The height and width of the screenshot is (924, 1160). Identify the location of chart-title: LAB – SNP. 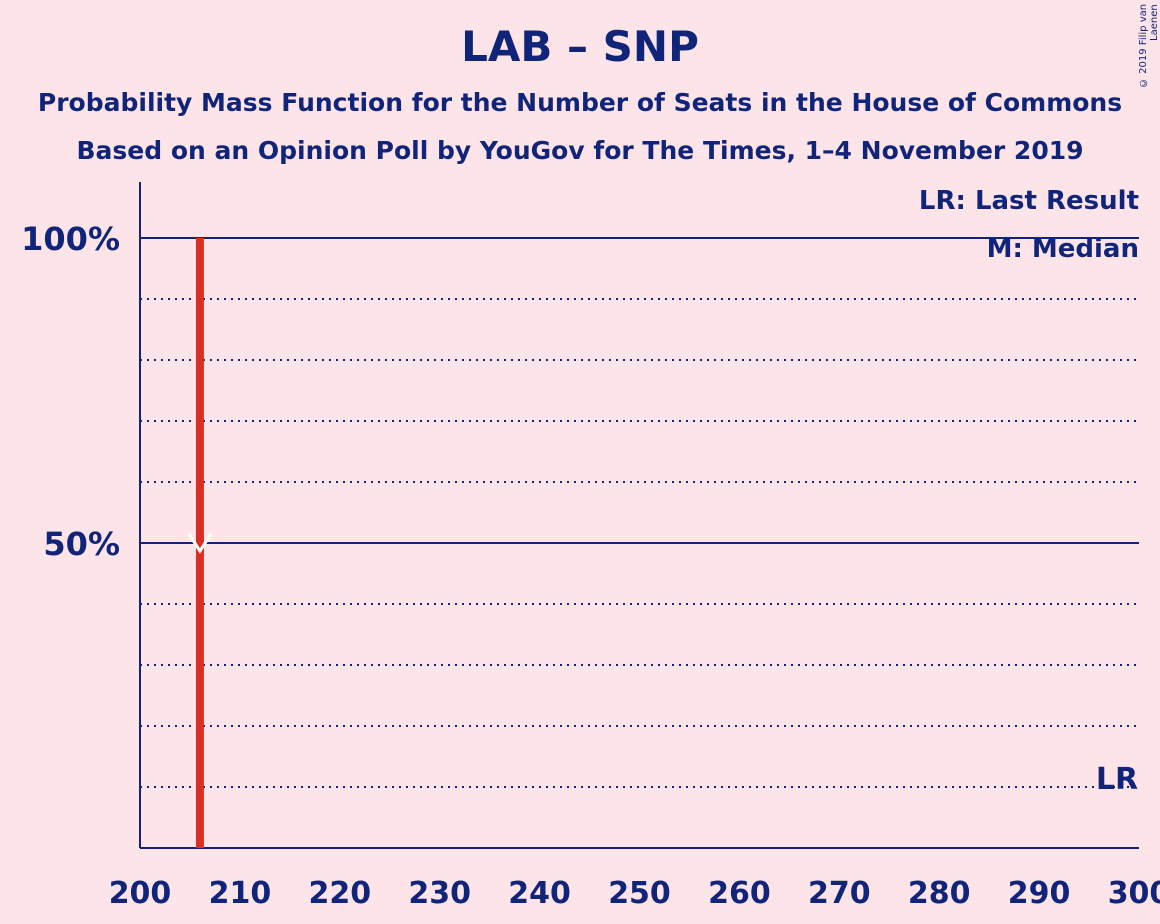
(580, 46).